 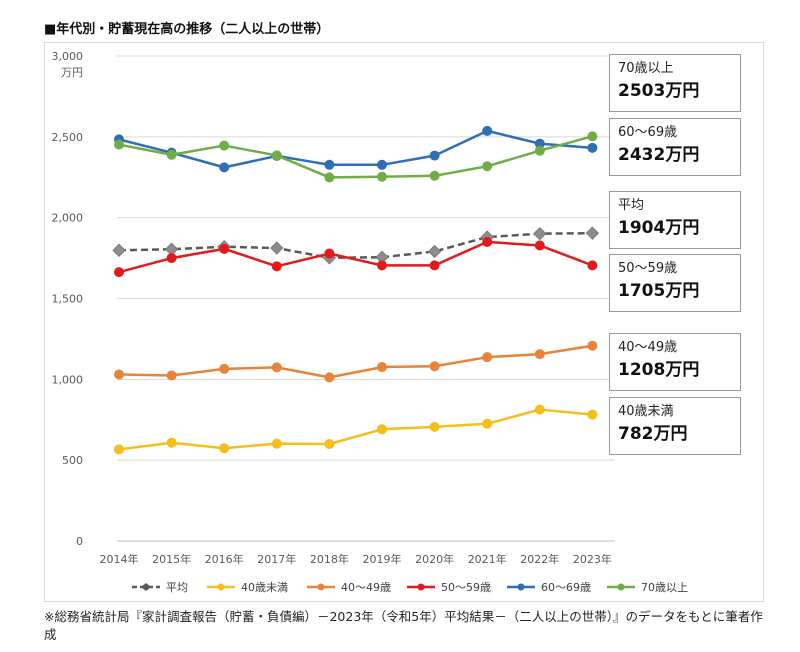 I want to click on legend-label: 平均, so click(x=177, y=587).